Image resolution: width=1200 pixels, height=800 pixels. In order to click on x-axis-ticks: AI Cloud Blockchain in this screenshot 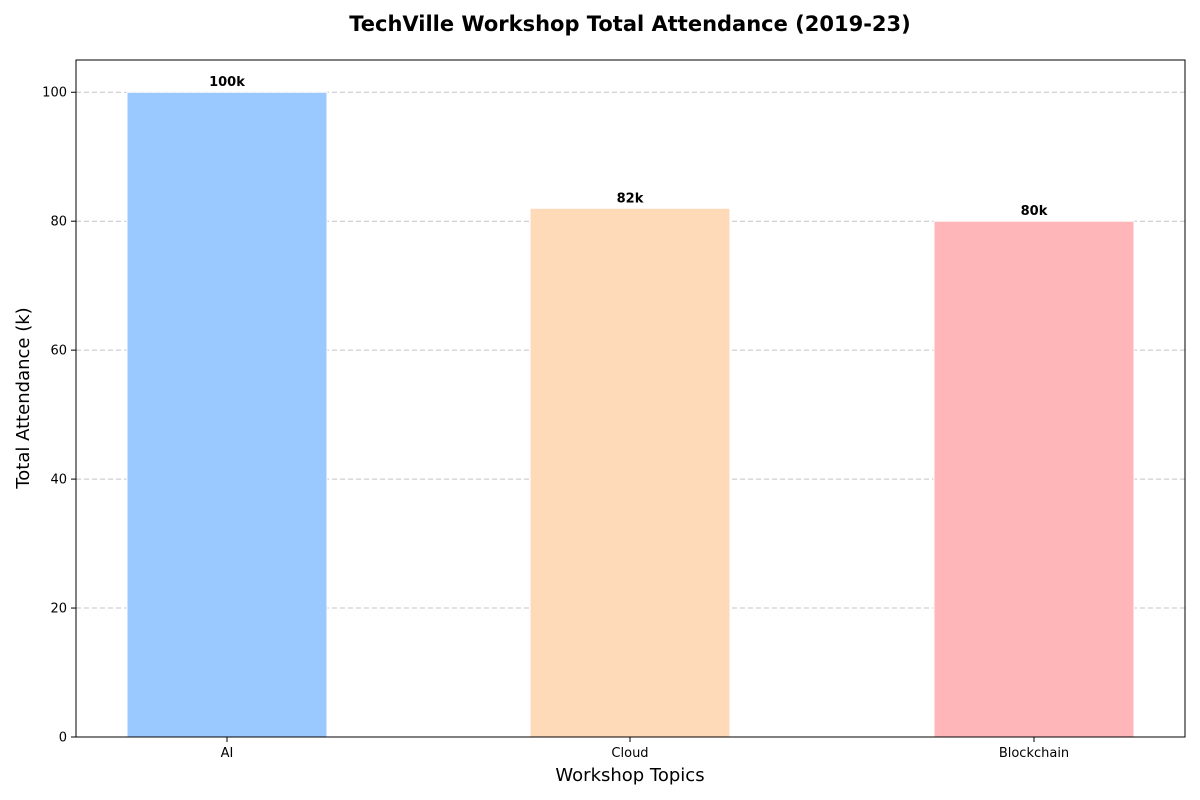, I will do `click(645, 749)`.